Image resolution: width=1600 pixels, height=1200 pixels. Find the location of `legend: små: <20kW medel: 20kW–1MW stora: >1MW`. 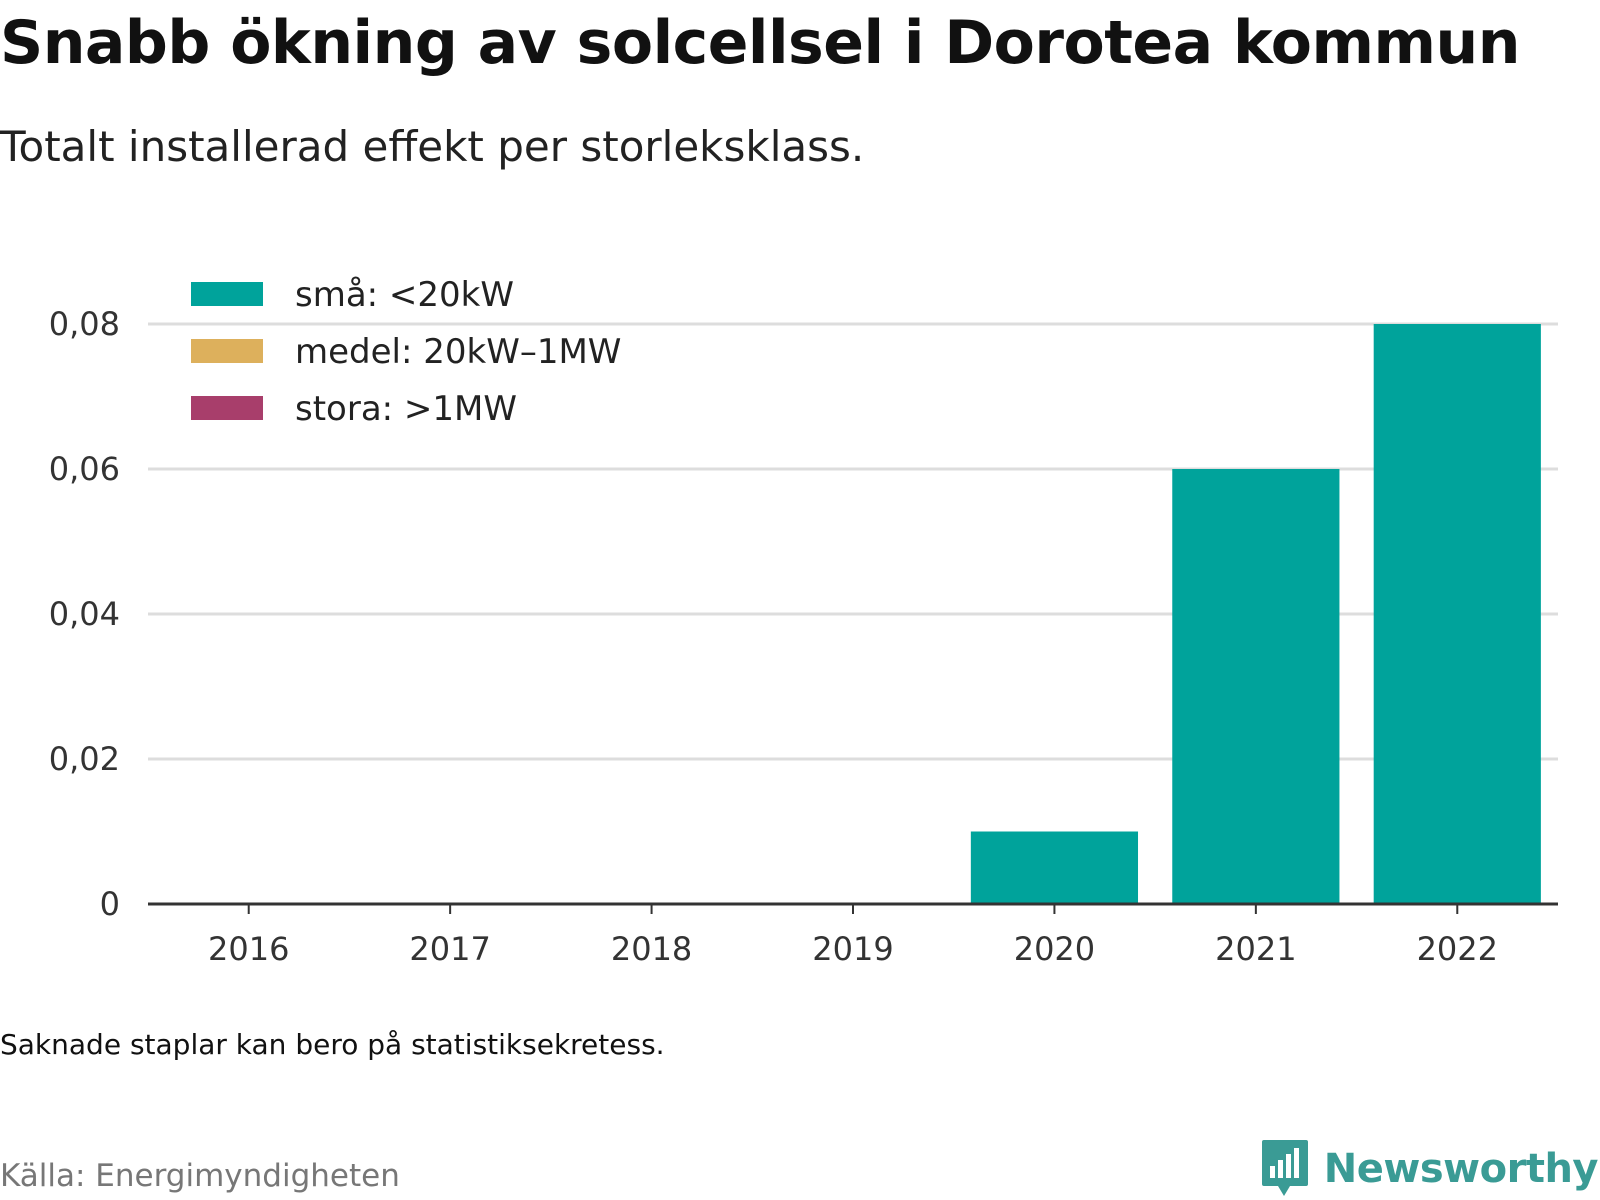

legend: små: <20kW medel: 20kW–1MW stora: >1MW is located at coordinates (406, 352).